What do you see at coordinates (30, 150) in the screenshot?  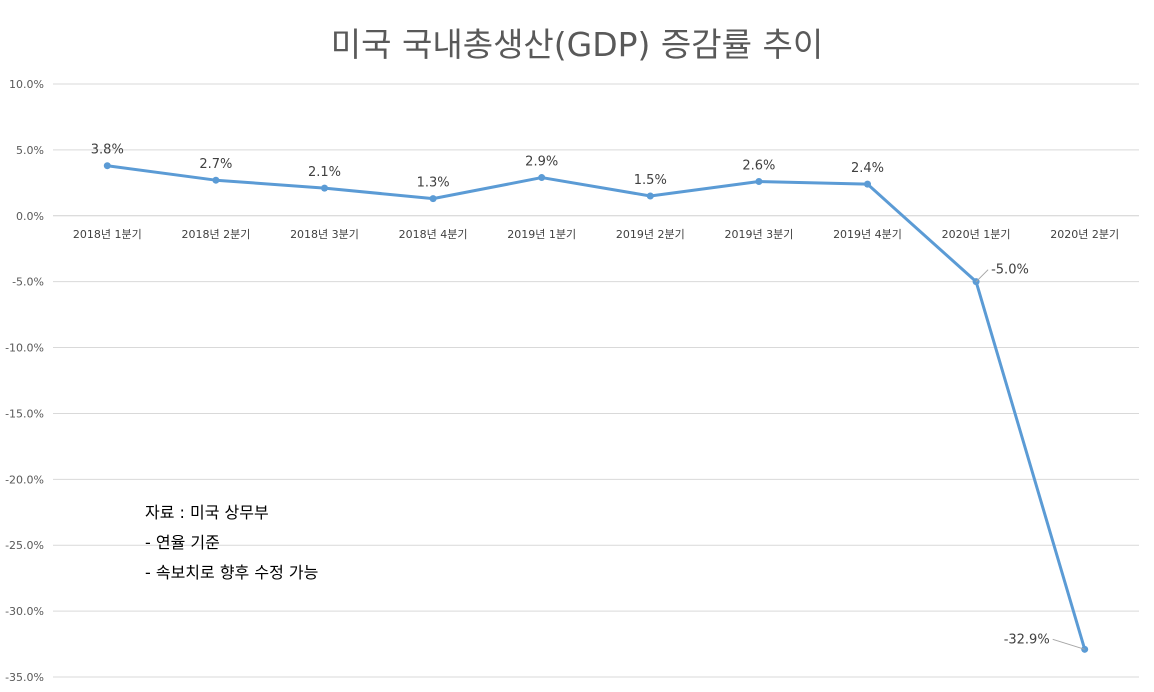 I see `y-tick-label: 5.0%` at bounding box center [30, 150].